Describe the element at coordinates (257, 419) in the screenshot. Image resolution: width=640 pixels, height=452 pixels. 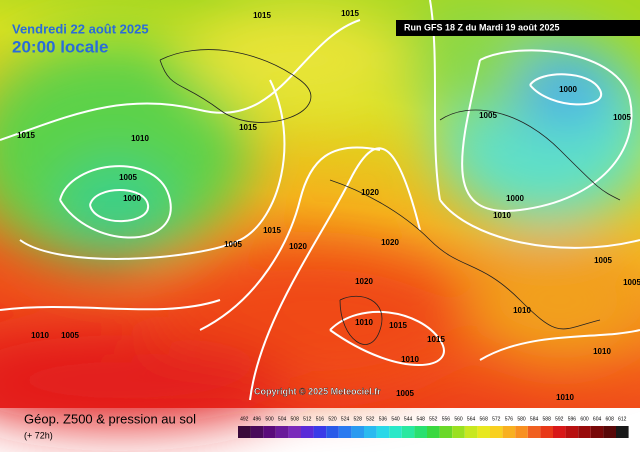
I see `scale-label: 496` at that location.